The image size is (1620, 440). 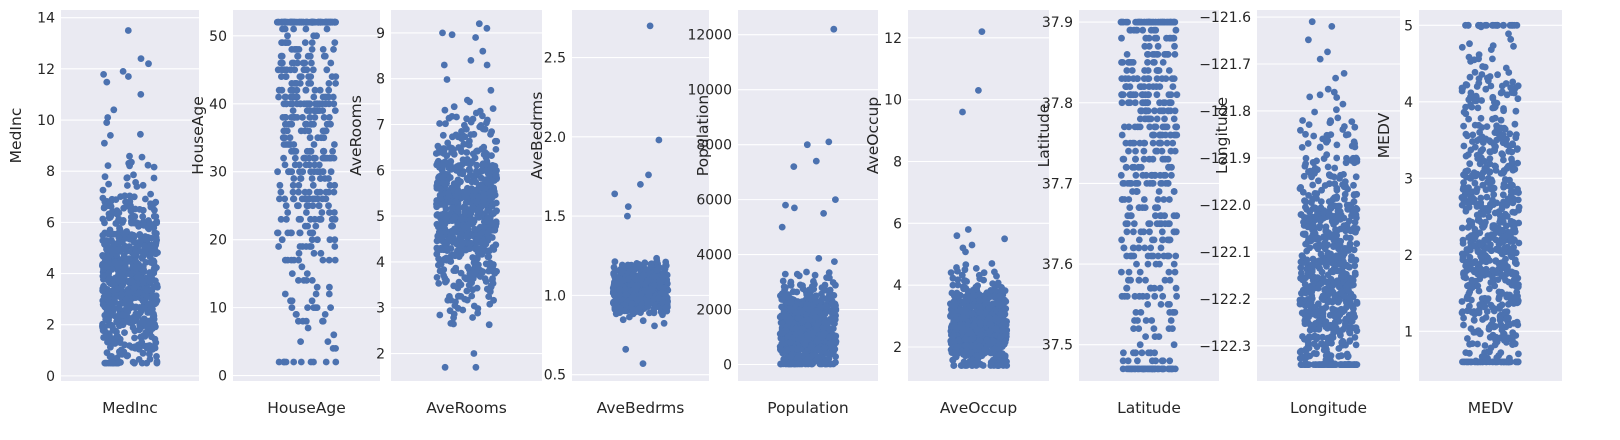 What do you see at coordinates (714, 146) in the screenshot?
I see `y-tick-label: 8000` at bounding box center [714, 146].